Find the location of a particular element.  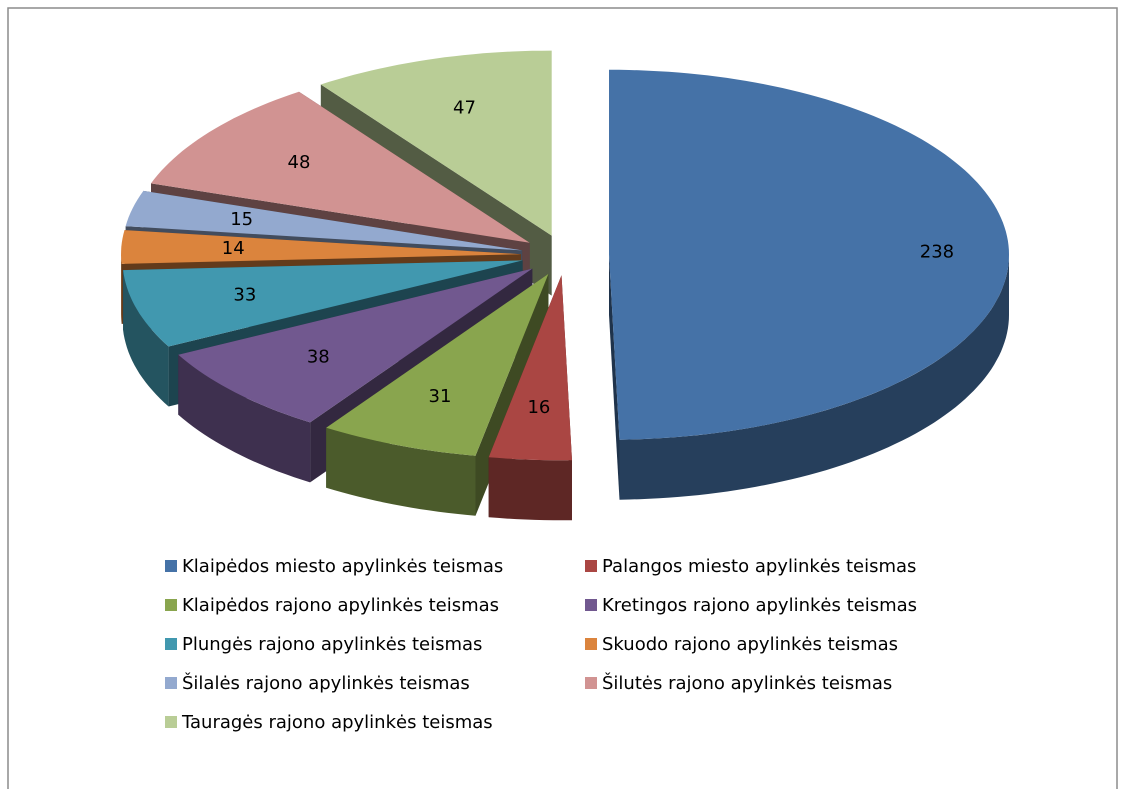

slice-side is located at coordinates (614, 377).